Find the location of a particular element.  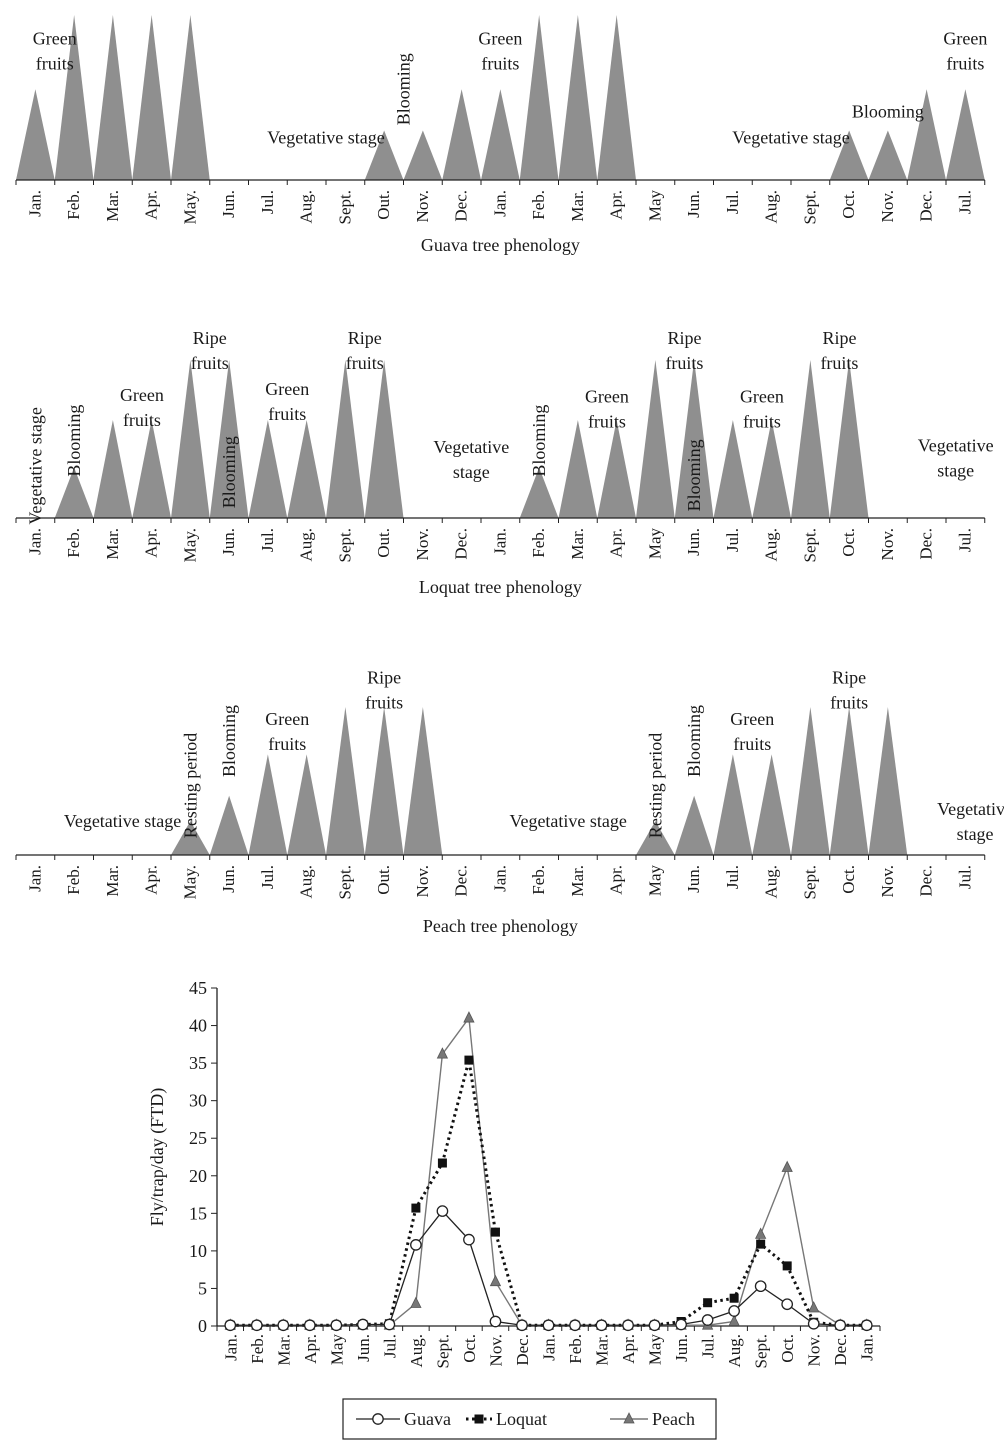

month-label: Dec. is located at coordinates (926, 881).